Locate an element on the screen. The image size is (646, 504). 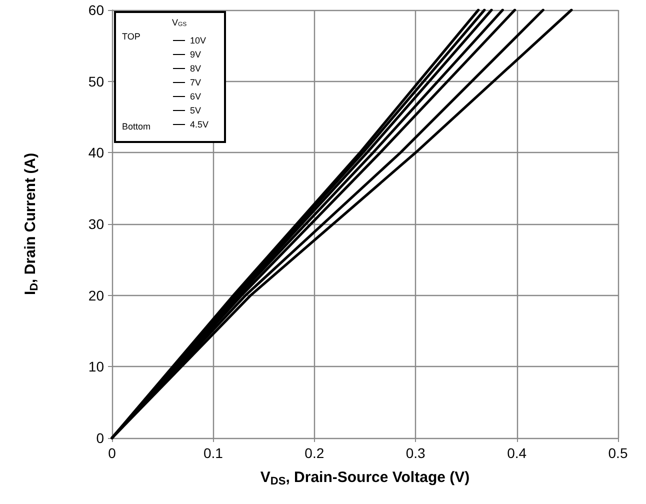
y-tick-label: 10 is located at coordinates (96, 366).